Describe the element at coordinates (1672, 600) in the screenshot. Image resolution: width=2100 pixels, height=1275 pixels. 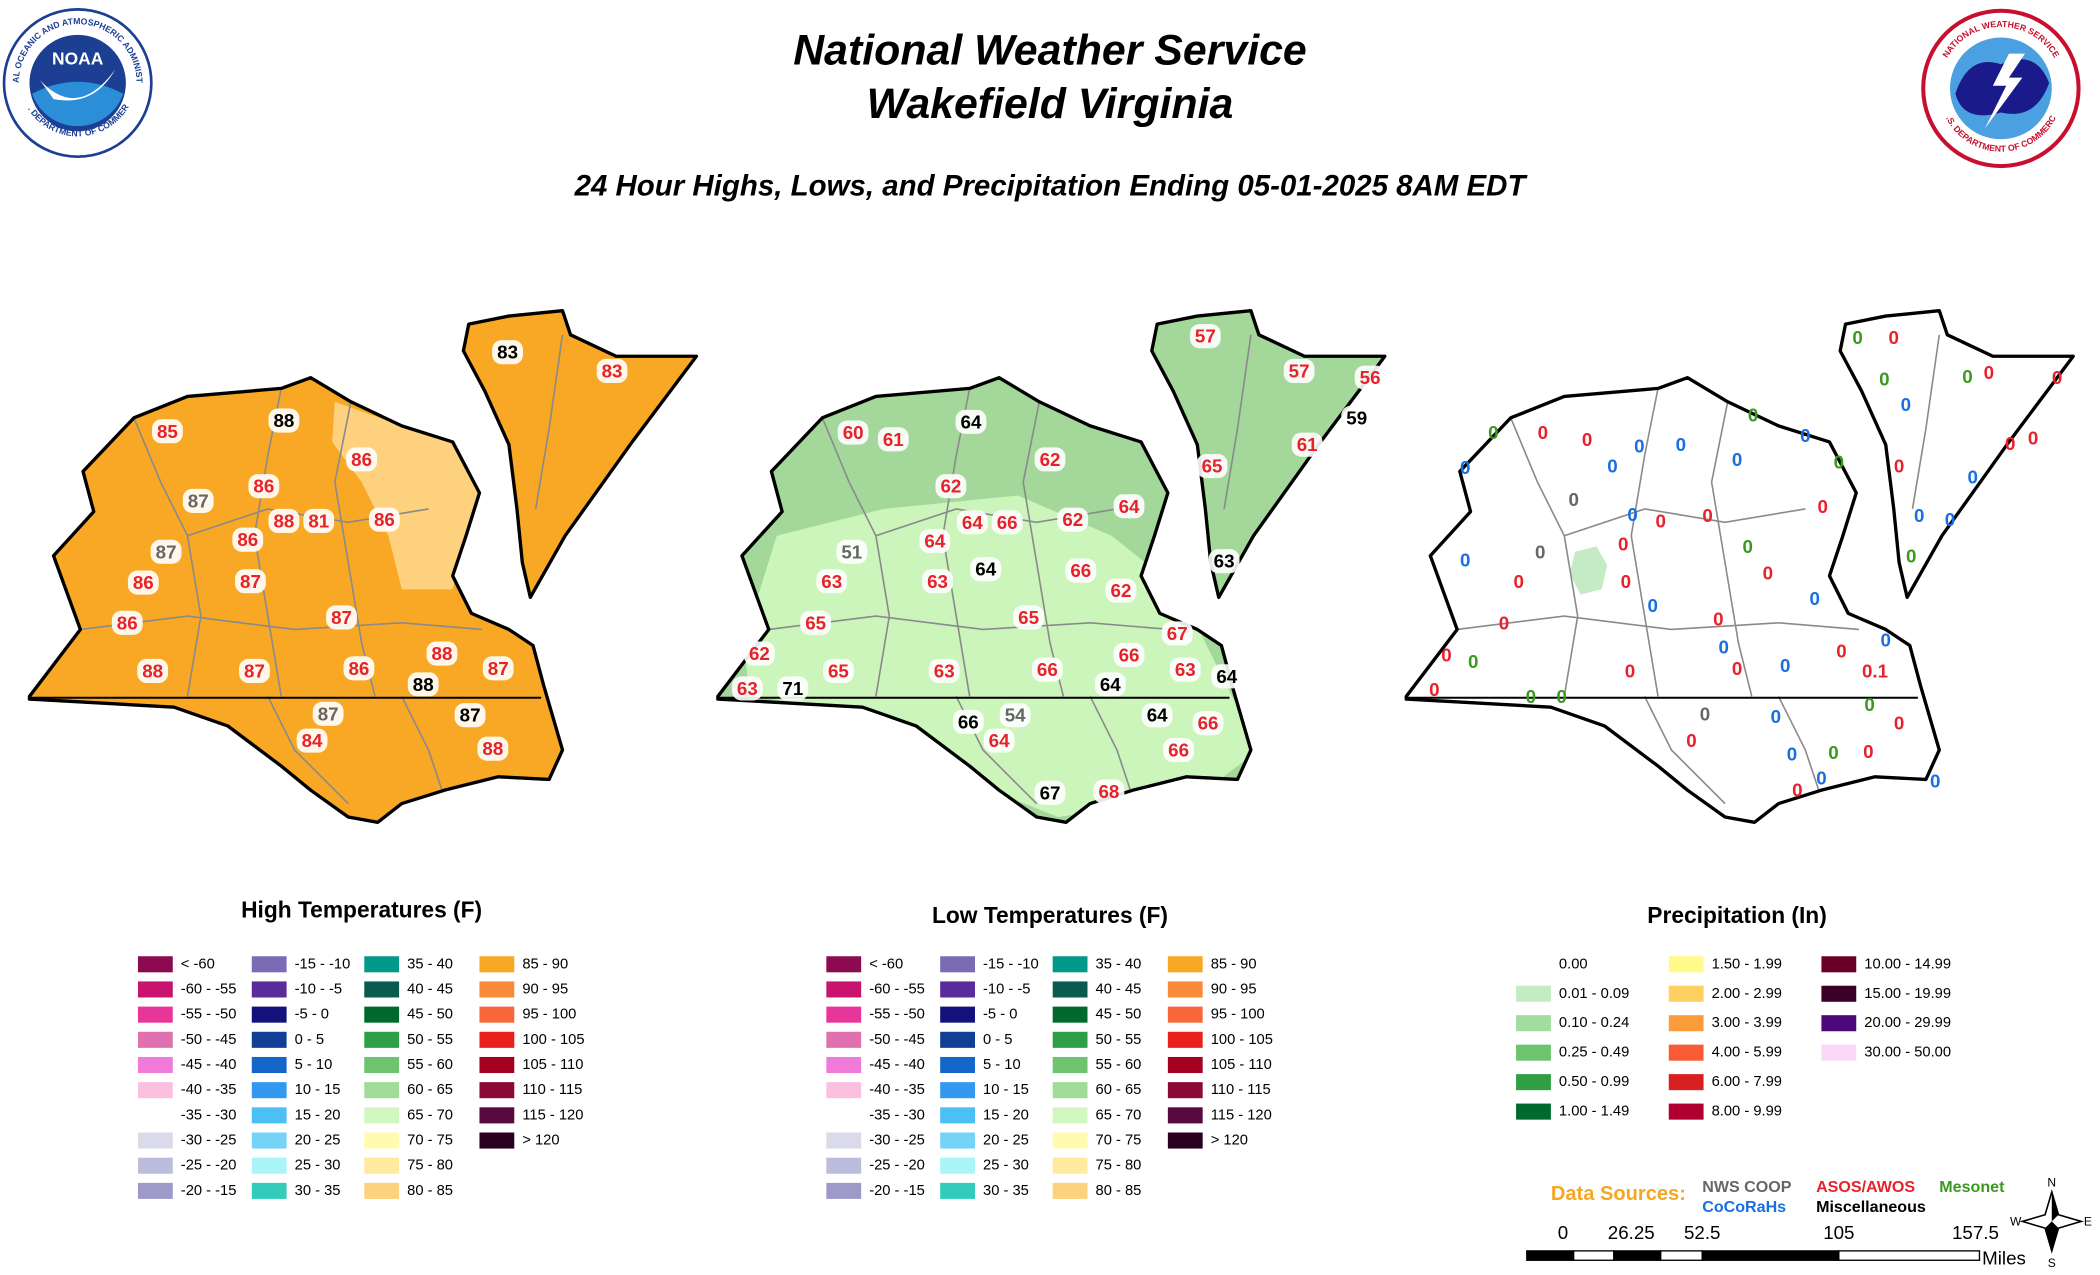
I see `region-outline` at that location.